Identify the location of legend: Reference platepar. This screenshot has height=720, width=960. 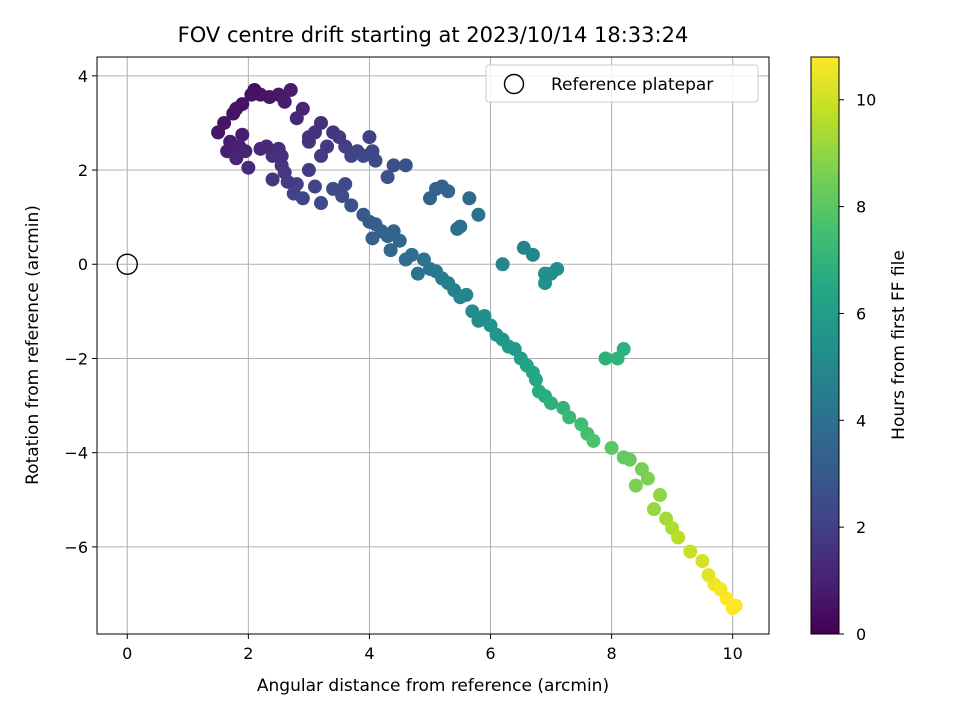
(622, 83).